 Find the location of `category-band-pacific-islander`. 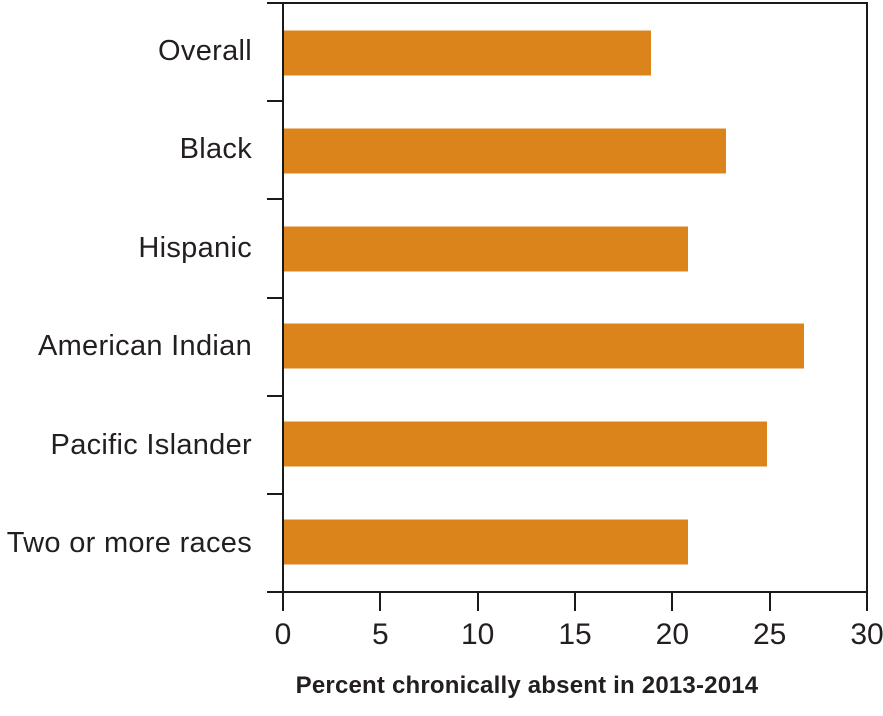

category-band-pacific-islander is located at coordinates (575, 444).